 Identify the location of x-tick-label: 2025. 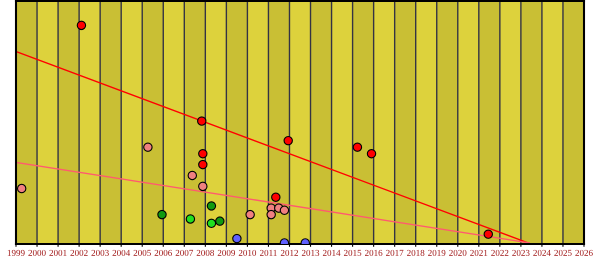
(563, 253).